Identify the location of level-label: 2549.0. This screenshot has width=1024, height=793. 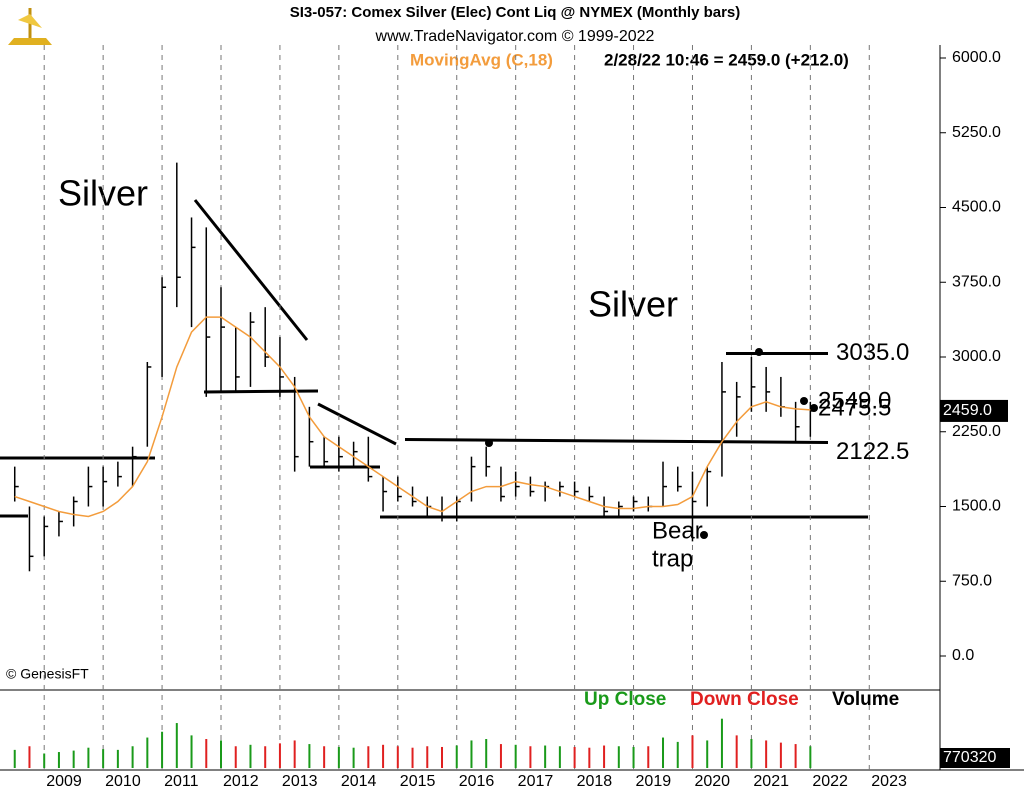
(854, 400).